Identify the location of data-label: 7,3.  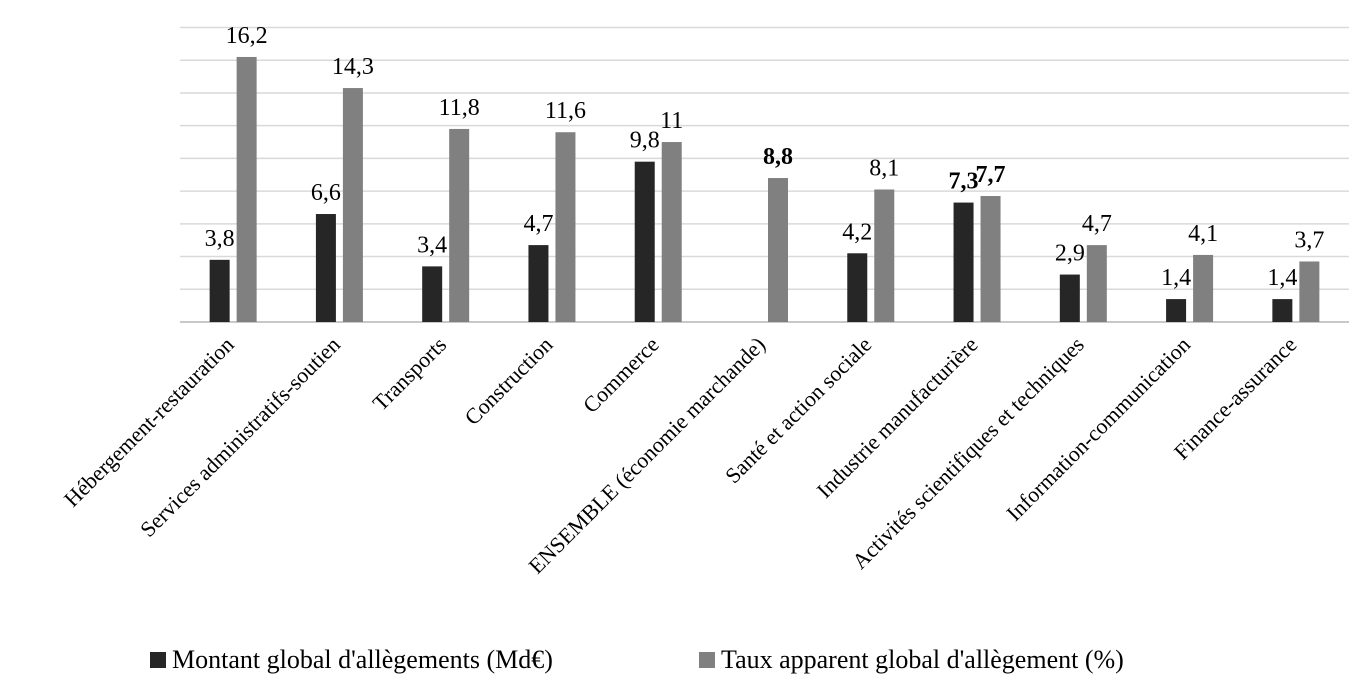
(964, 182).